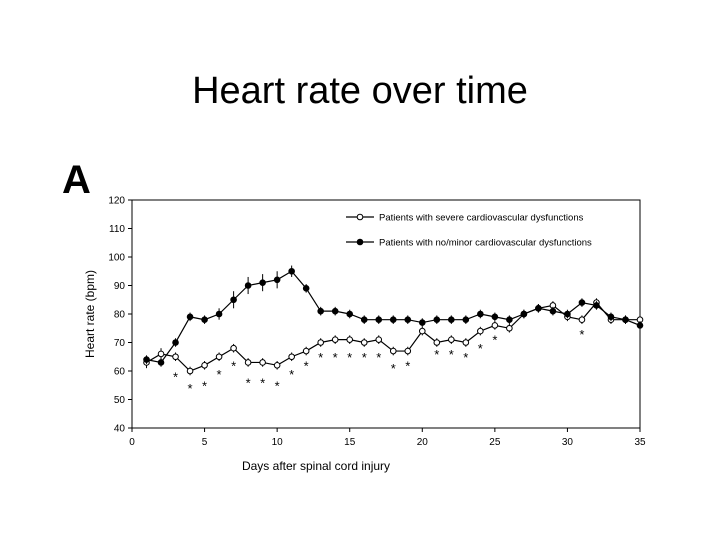  What do you see at coordinates (90, 314) in the screenshot?
I see `y-axis-label: Heart rate (bpm)` at bounding box center [90, 314].